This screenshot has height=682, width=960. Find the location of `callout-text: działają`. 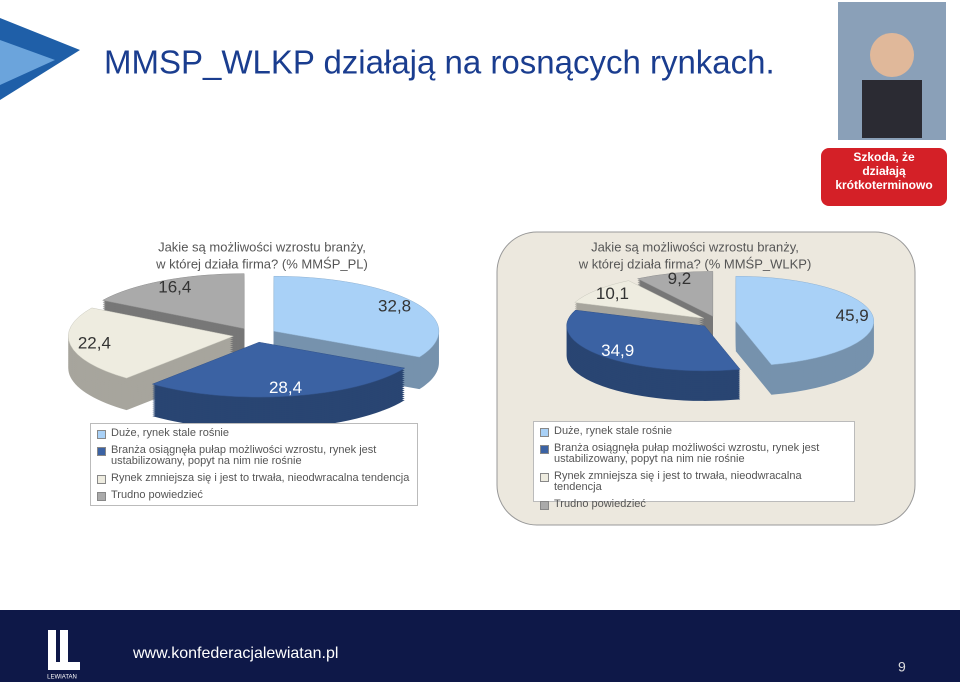

callout-text: działają is located at coordinates (884, 171).